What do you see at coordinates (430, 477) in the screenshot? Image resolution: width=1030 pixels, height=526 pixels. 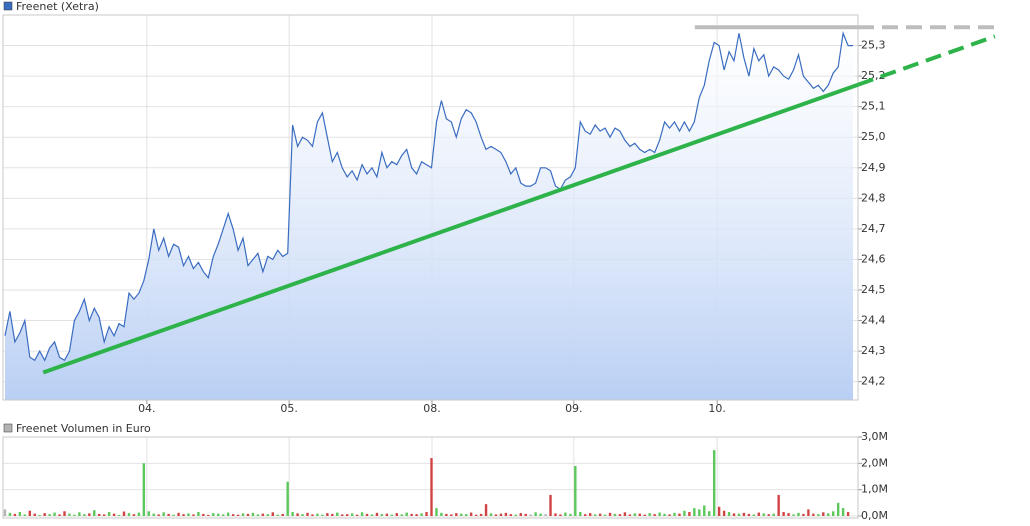 I see `plot-frame` at bounding box center [430, 477].